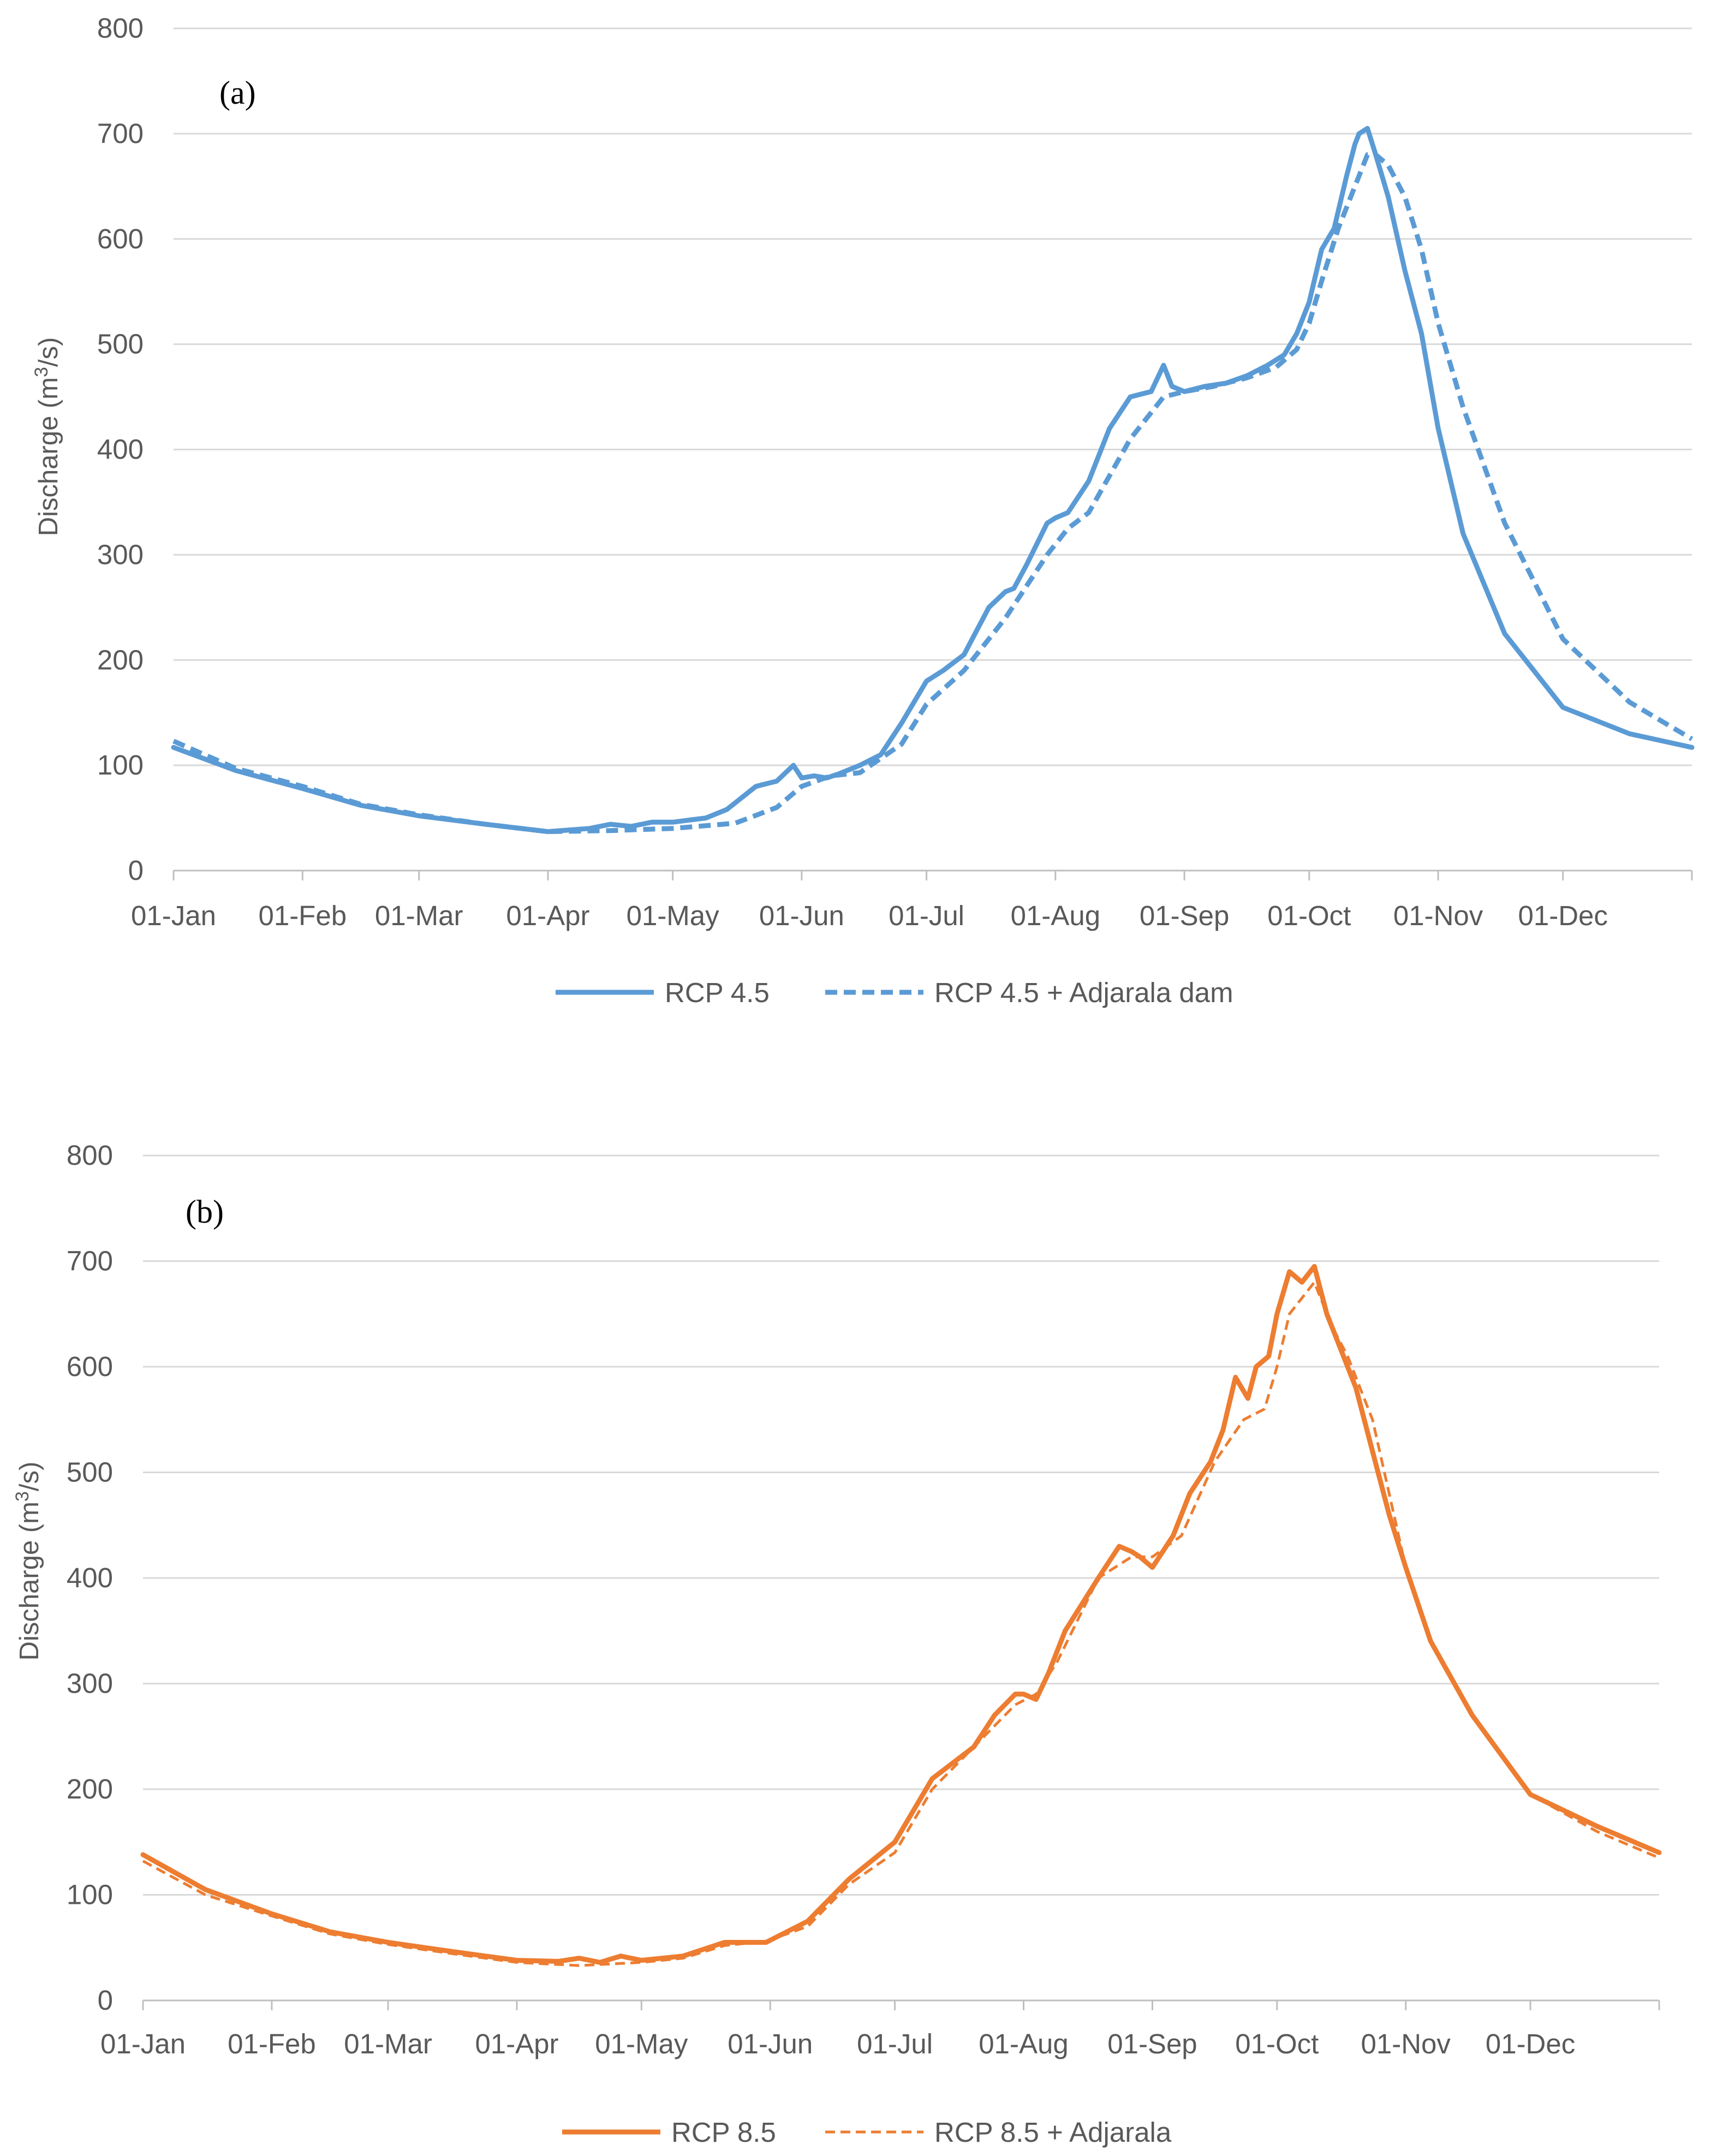 This screenshot has height=2156, width=1717. Describe the element at coordinates (547, 915) in the screenshot. I see `x-tick-a-01-Apr: 01-Apr` at that location.